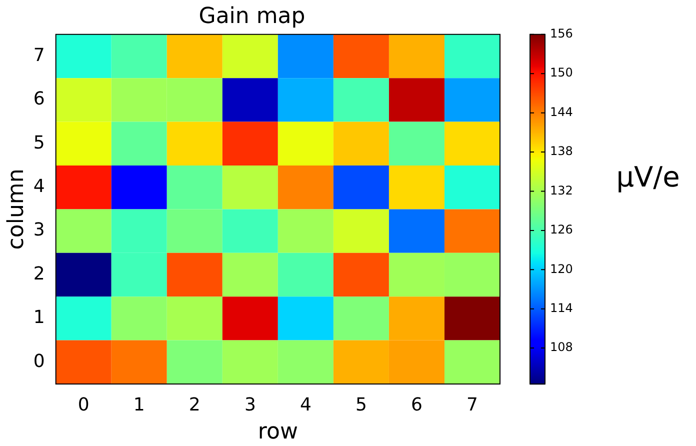 The width and height of the screenshot is (696, 446). Describe the element at coordinates (39, 230) in the screenshot. I see `y-tick-label: 3` at that location.